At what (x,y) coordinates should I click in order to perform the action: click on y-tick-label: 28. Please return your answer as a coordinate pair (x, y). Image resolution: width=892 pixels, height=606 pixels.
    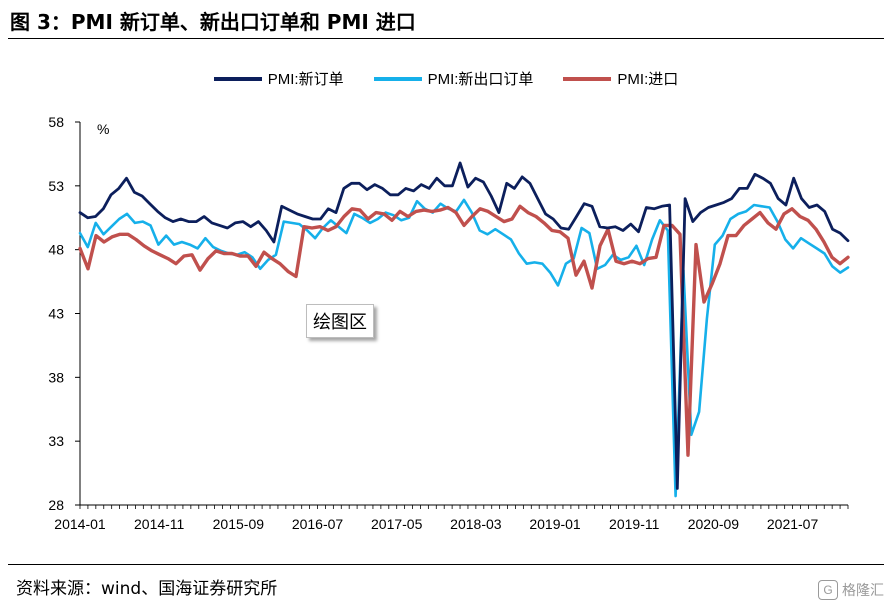
    Looking at the image, I should click on (56, 505).